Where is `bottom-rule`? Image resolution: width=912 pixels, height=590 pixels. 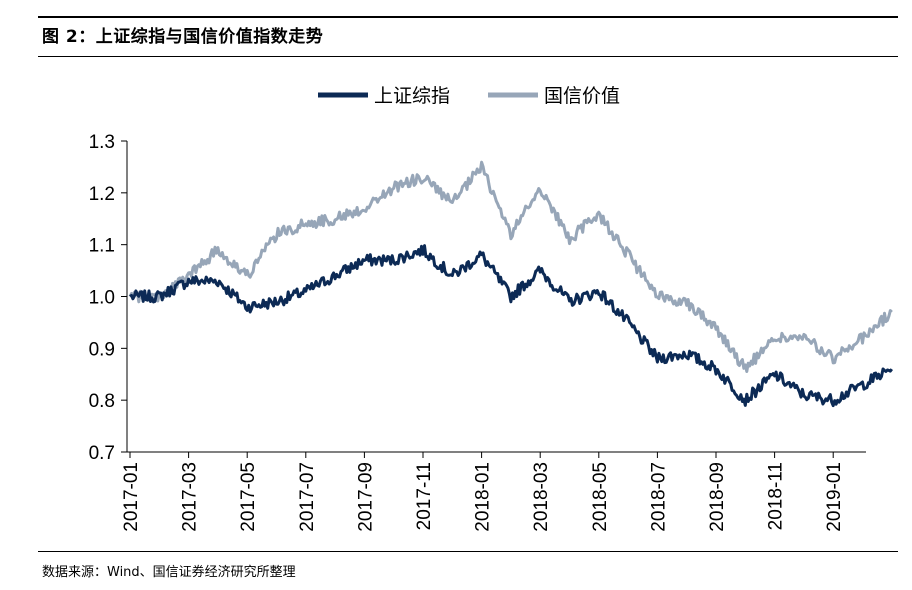
bottom-rule is located at coordinates (468, 551).